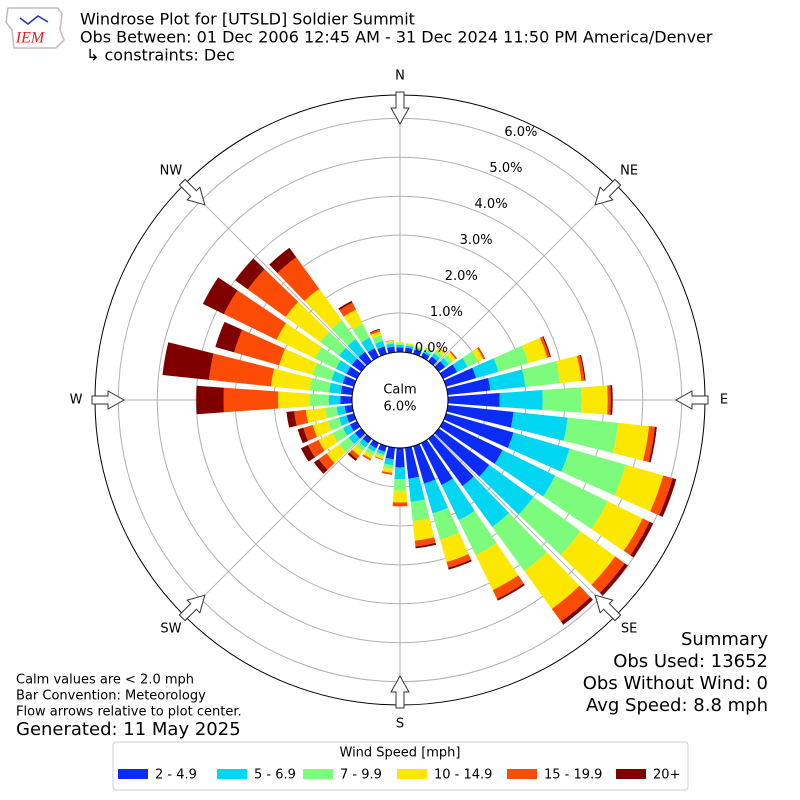 The width and height of the screenshot is (800, 800). What do you see at coordinates (400, 76) in the screenshot?
I see `compass-label: N` at bounding box center [400, 76].